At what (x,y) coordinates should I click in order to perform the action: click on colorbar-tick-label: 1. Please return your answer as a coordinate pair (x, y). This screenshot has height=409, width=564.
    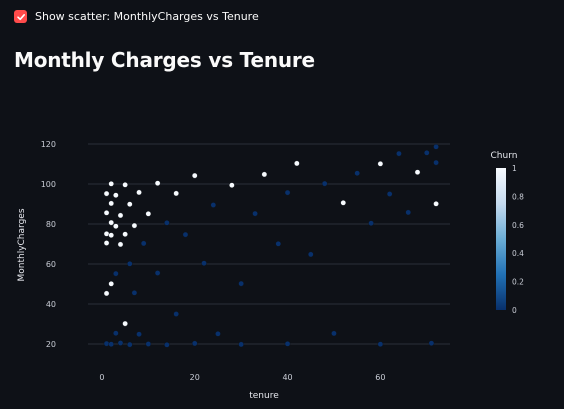
    Looking at the image, I should click on (514, 168).